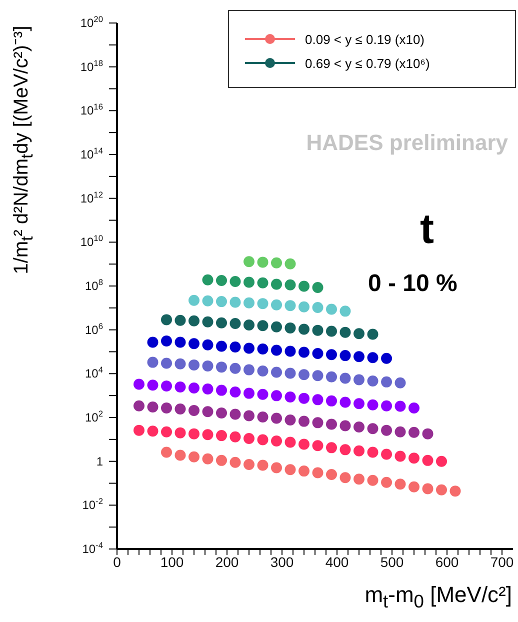 The height and width of the screenshot is (622, 518). I want to click on y-tick-label: 10$^{2}$, so click(94, 416).